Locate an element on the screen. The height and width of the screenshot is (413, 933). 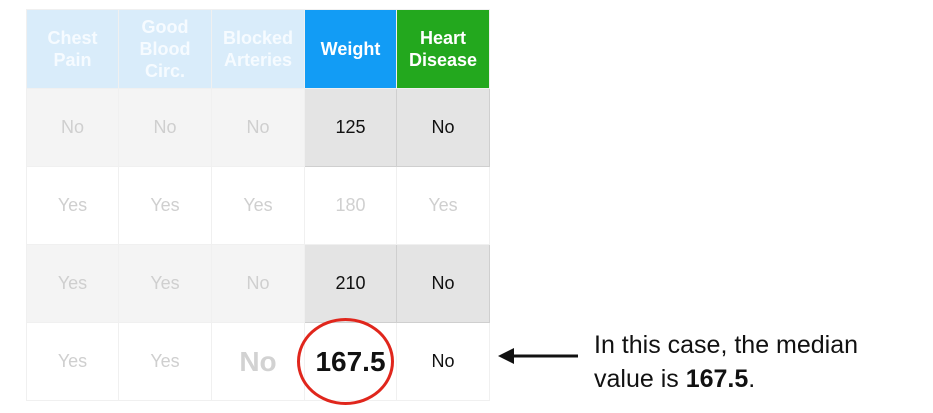
left-arrow-icon is located at coordinates (538, 356).